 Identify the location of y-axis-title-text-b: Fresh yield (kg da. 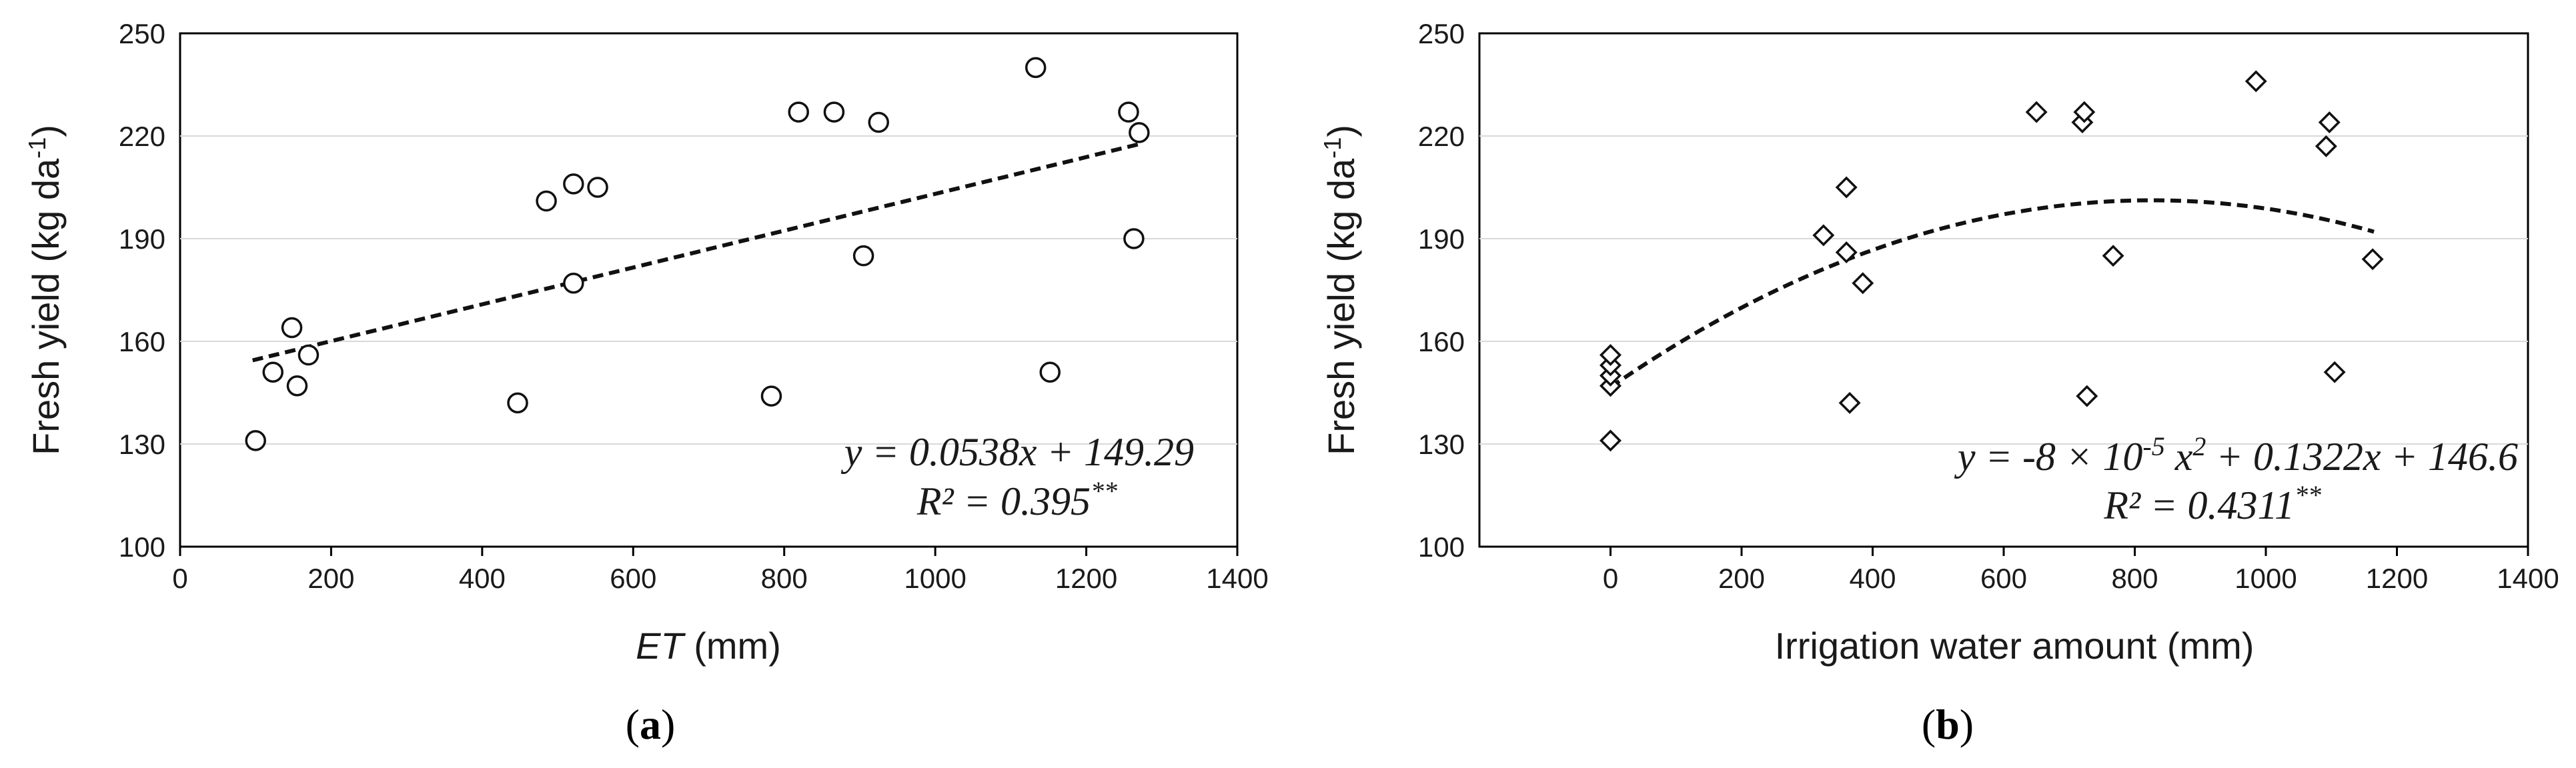
(1341, 306).